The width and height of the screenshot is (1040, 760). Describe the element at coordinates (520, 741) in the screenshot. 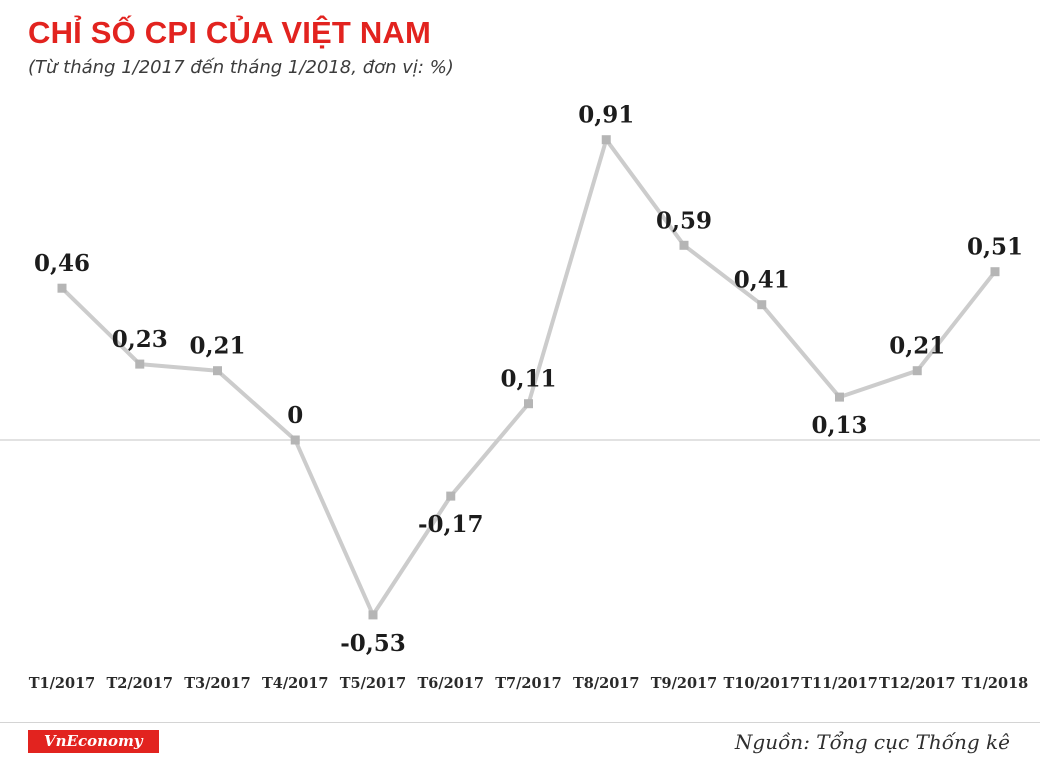

I see `footer: VnEconomy Nguồn: Tổng cục Thống kê` at that location.